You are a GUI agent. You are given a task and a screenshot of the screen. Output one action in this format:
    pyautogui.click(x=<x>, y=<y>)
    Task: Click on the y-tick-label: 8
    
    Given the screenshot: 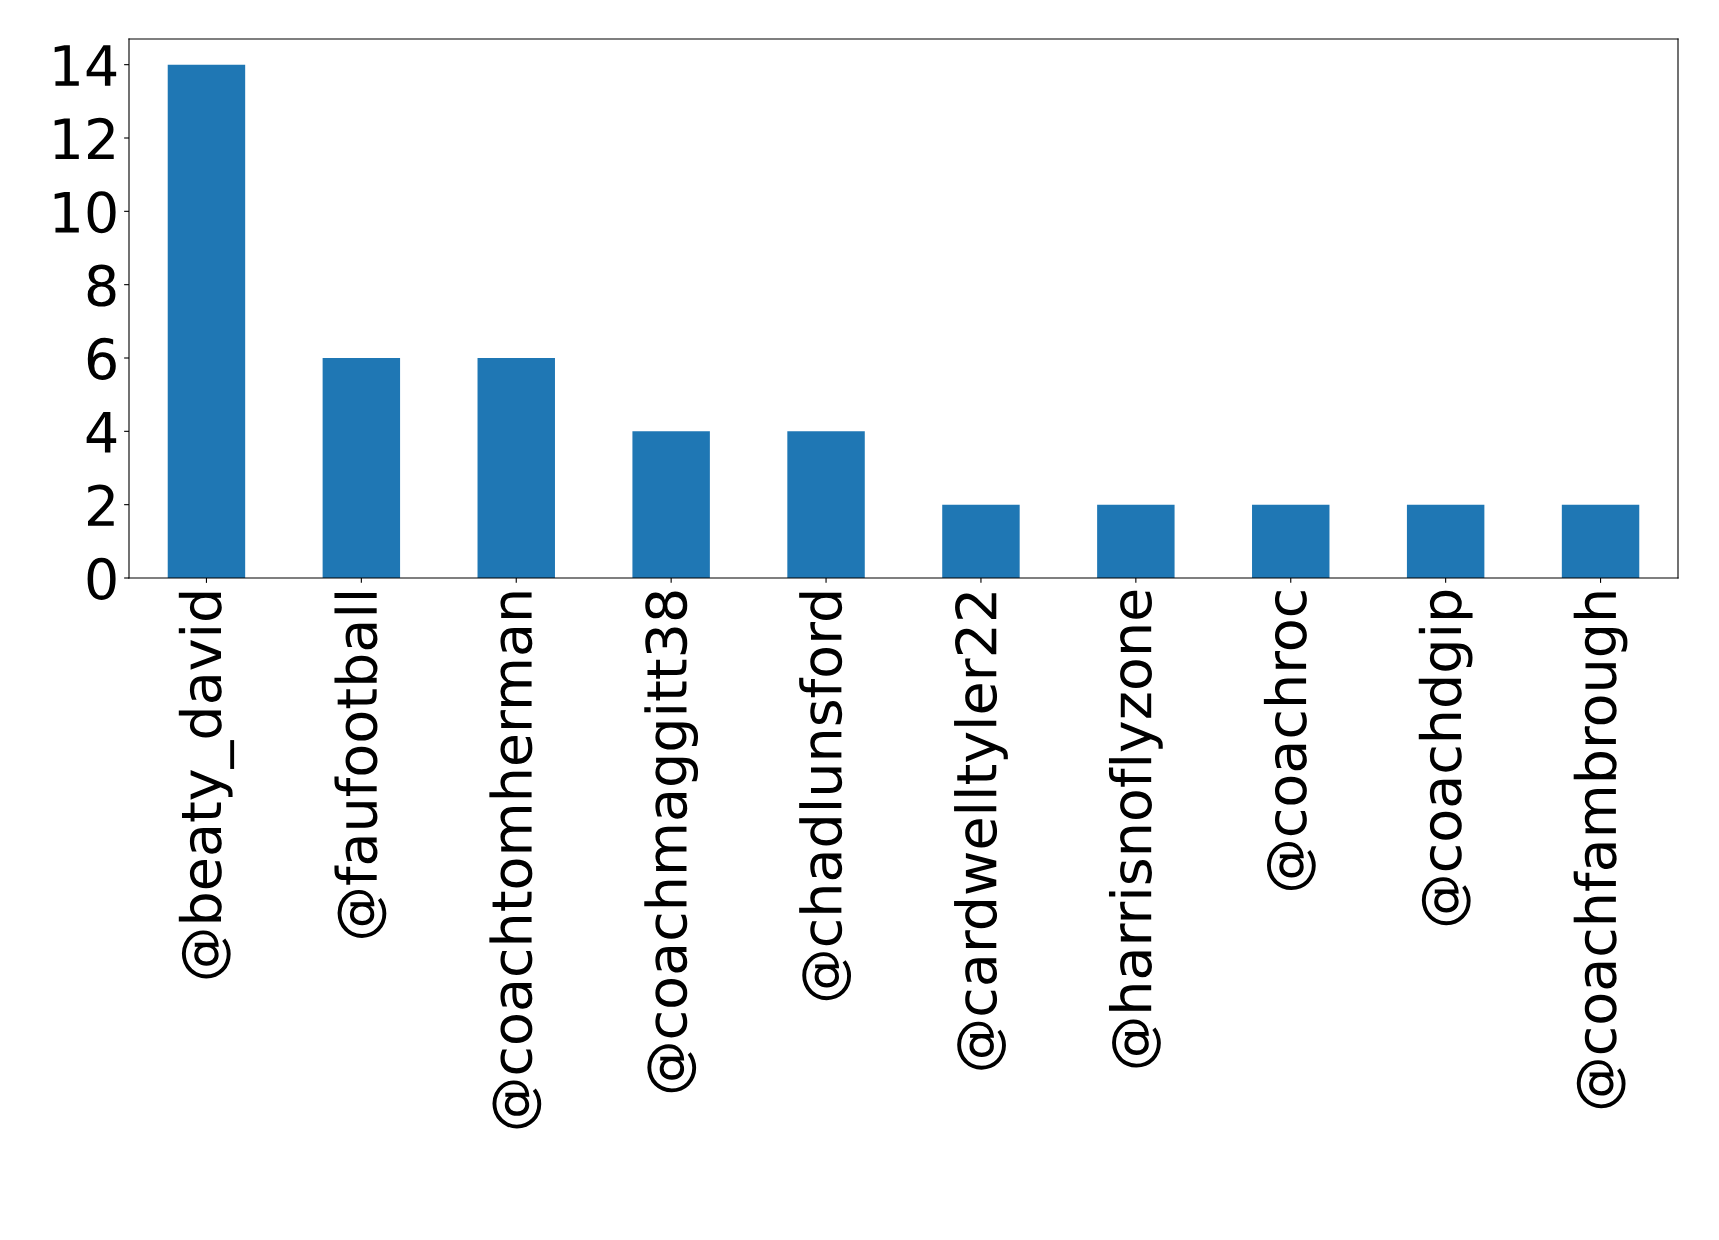 What is the action you would take?
    pyautogui.click(x=101, y=285)
    